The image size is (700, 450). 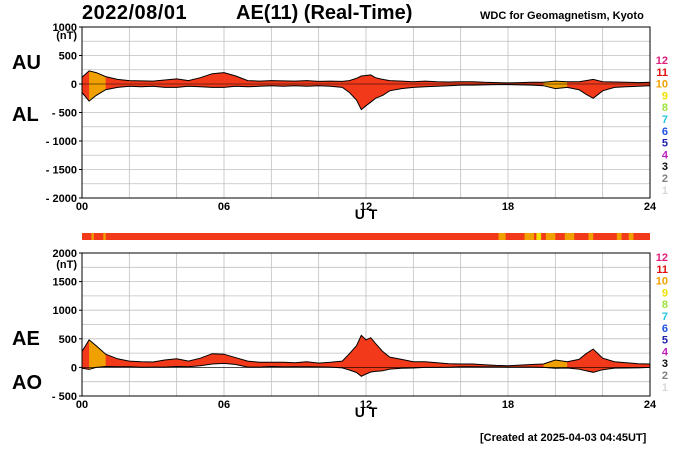 I want to click on y-tick-label: 2000, so click(x=65, y=254).